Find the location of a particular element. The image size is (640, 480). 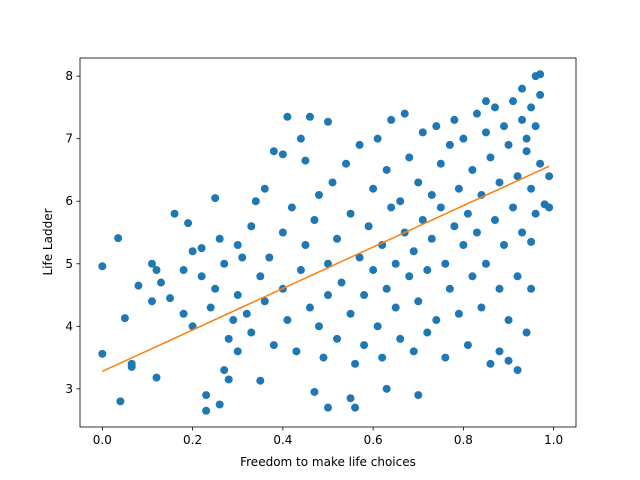

x-tick-label: 0.4 is located at coordinates (282, 440).